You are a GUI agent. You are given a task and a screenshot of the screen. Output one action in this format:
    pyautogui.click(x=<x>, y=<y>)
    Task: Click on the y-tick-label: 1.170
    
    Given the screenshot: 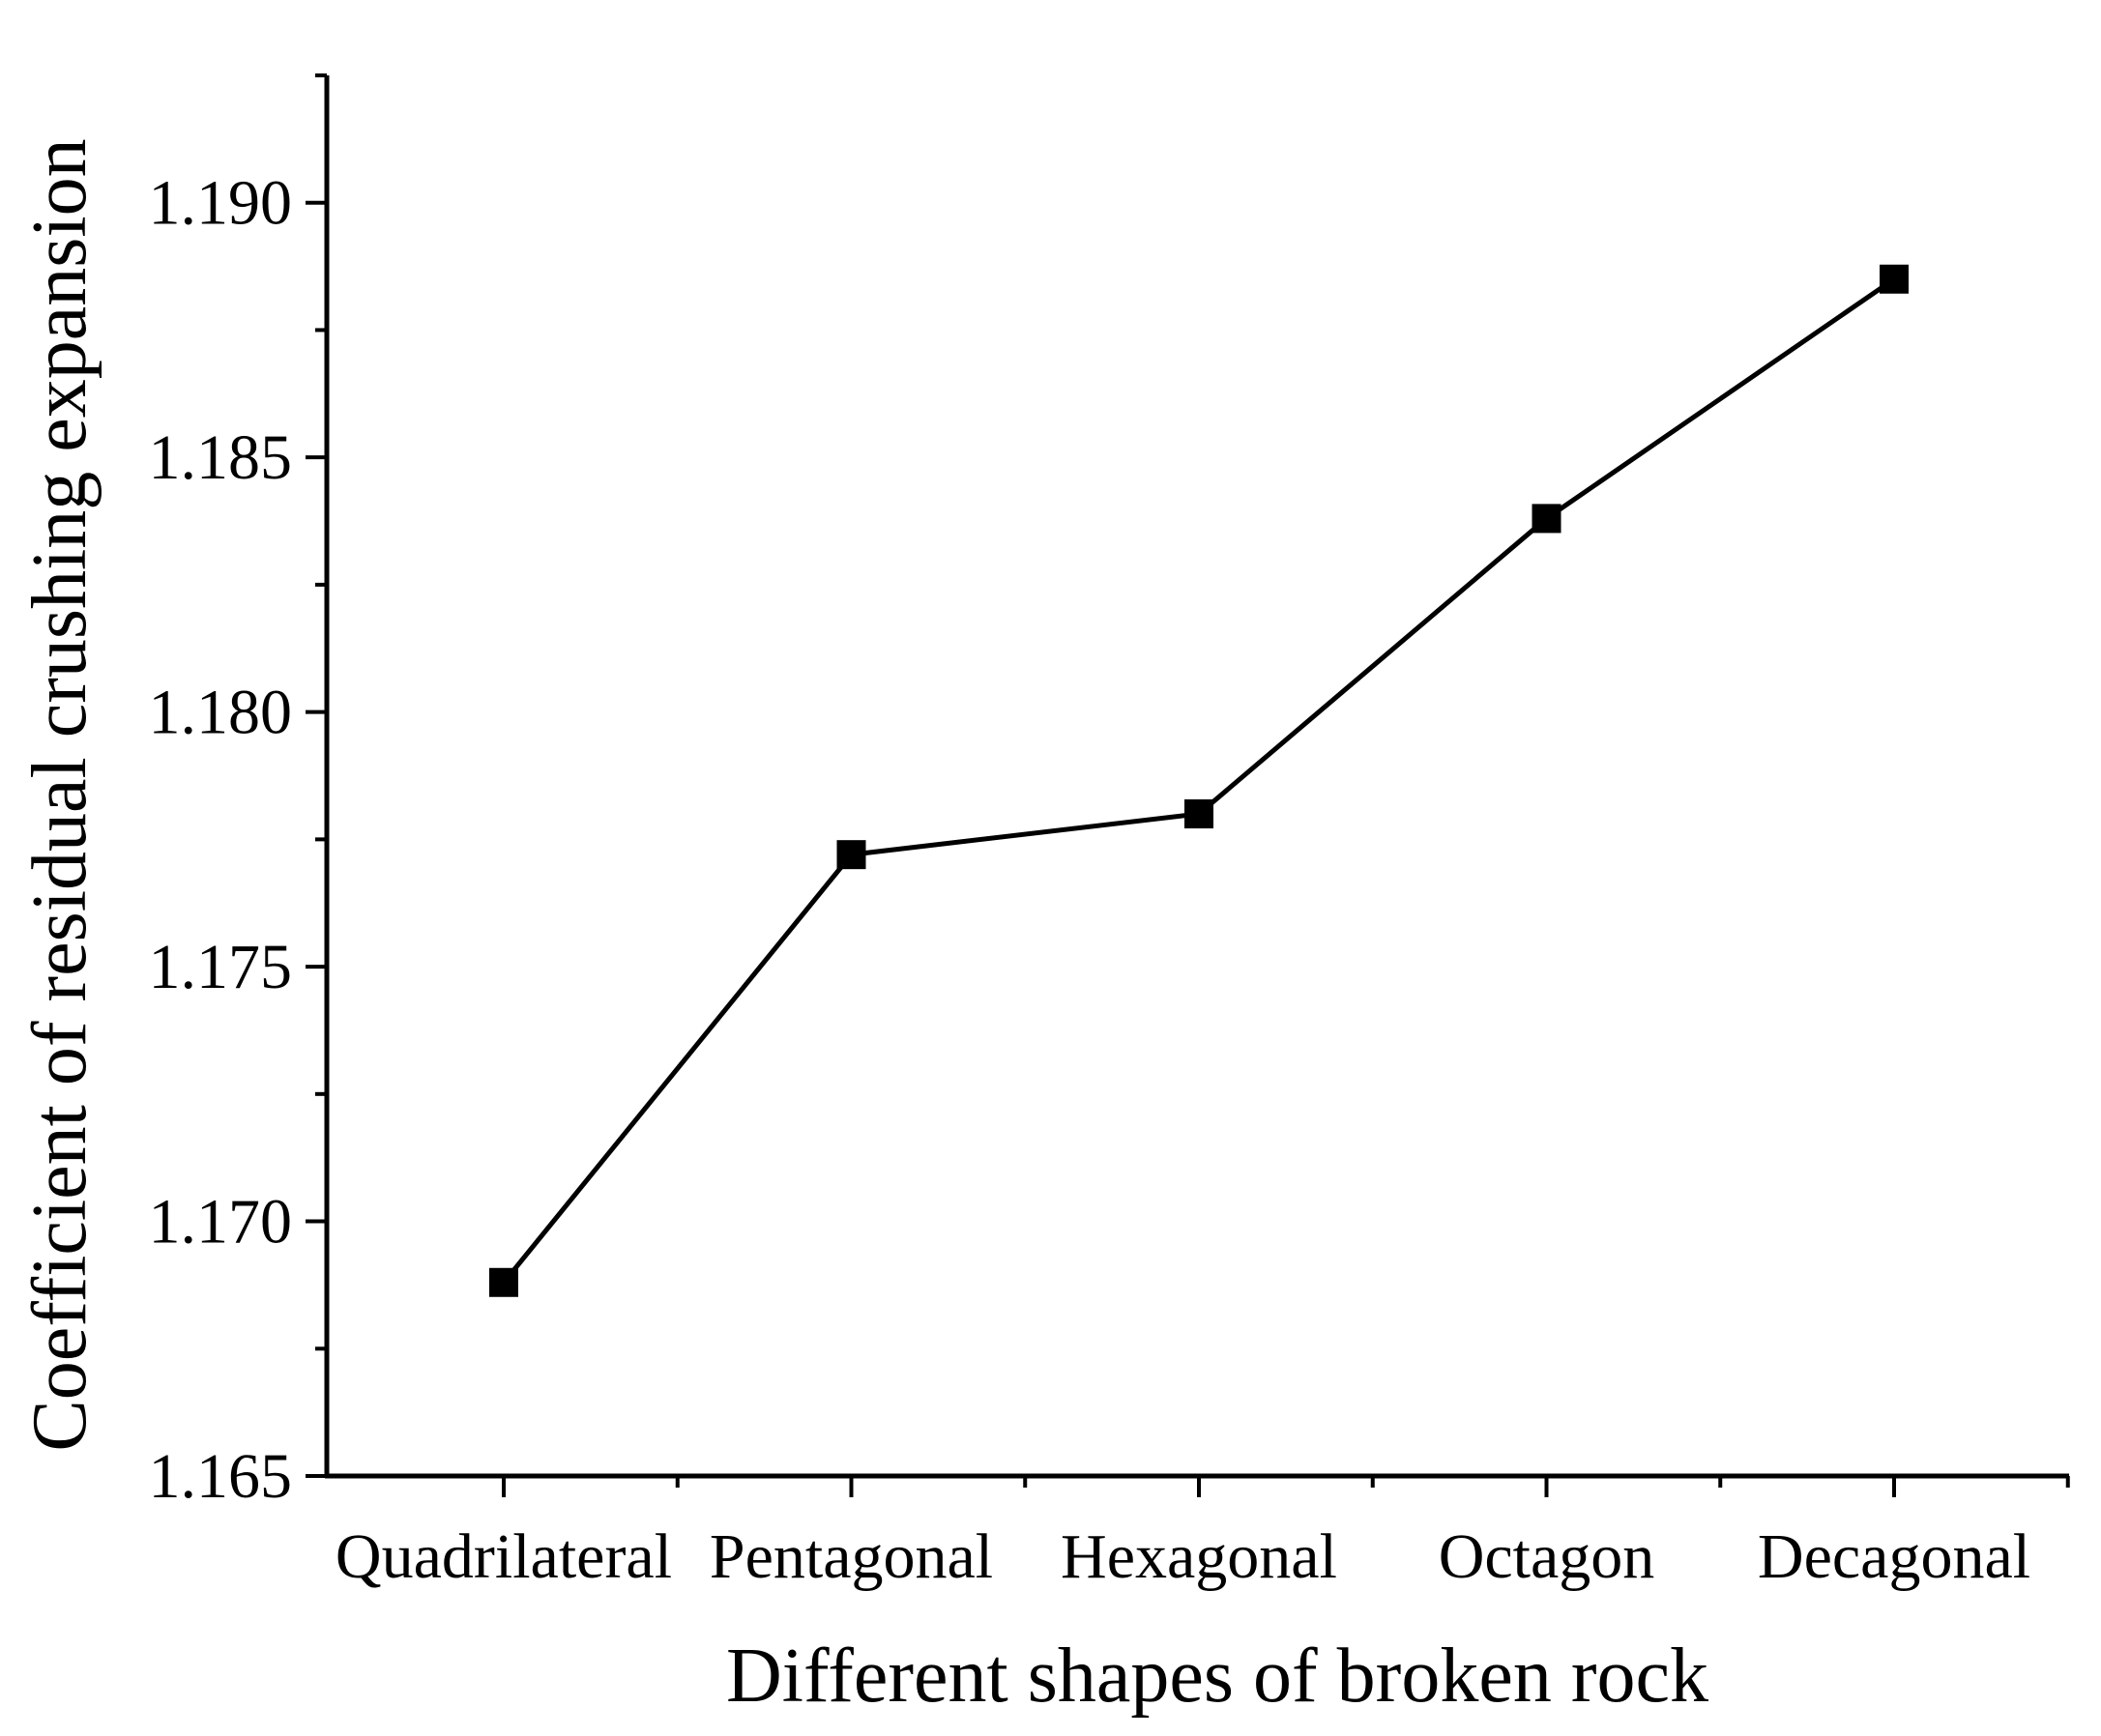 What is the action you would take?
    pyautogui.click(x=221, y=1222)
    